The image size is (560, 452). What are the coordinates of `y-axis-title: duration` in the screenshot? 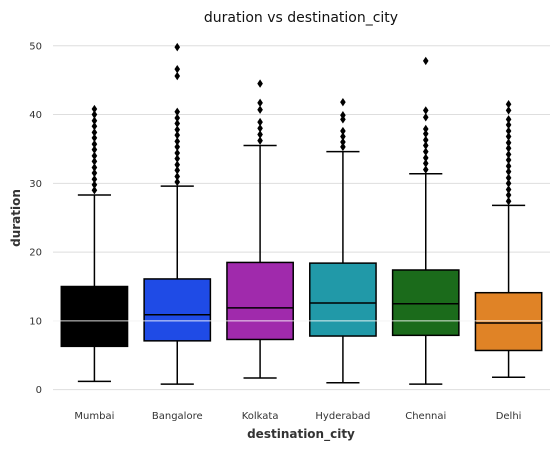 It's located at (16, 218).